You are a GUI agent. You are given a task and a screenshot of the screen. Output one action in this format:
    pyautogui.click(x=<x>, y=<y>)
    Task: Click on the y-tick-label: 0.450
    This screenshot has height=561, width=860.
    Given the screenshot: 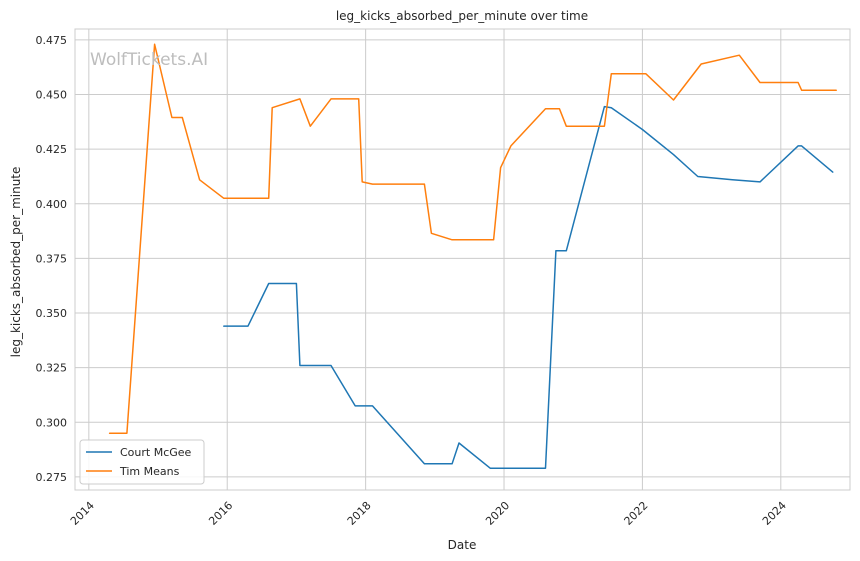 What is the action you would take?
    pyautogui.click(x=52, y=95)
    